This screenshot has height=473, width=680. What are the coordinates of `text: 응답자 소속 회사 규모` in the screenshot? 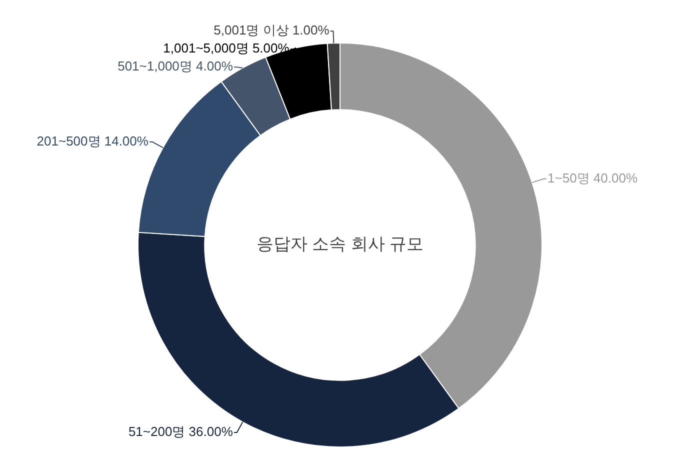 It's located at (340, 244).